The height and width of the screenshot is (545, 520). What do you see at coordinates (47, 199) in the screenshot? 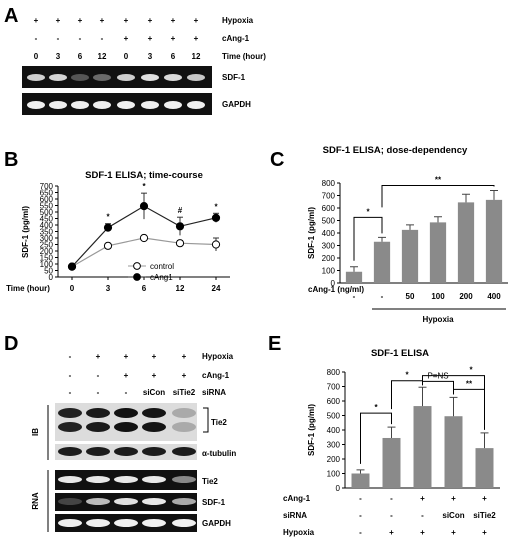
I see `b-y-tick-label: 600` at bounding box center [47, 199].